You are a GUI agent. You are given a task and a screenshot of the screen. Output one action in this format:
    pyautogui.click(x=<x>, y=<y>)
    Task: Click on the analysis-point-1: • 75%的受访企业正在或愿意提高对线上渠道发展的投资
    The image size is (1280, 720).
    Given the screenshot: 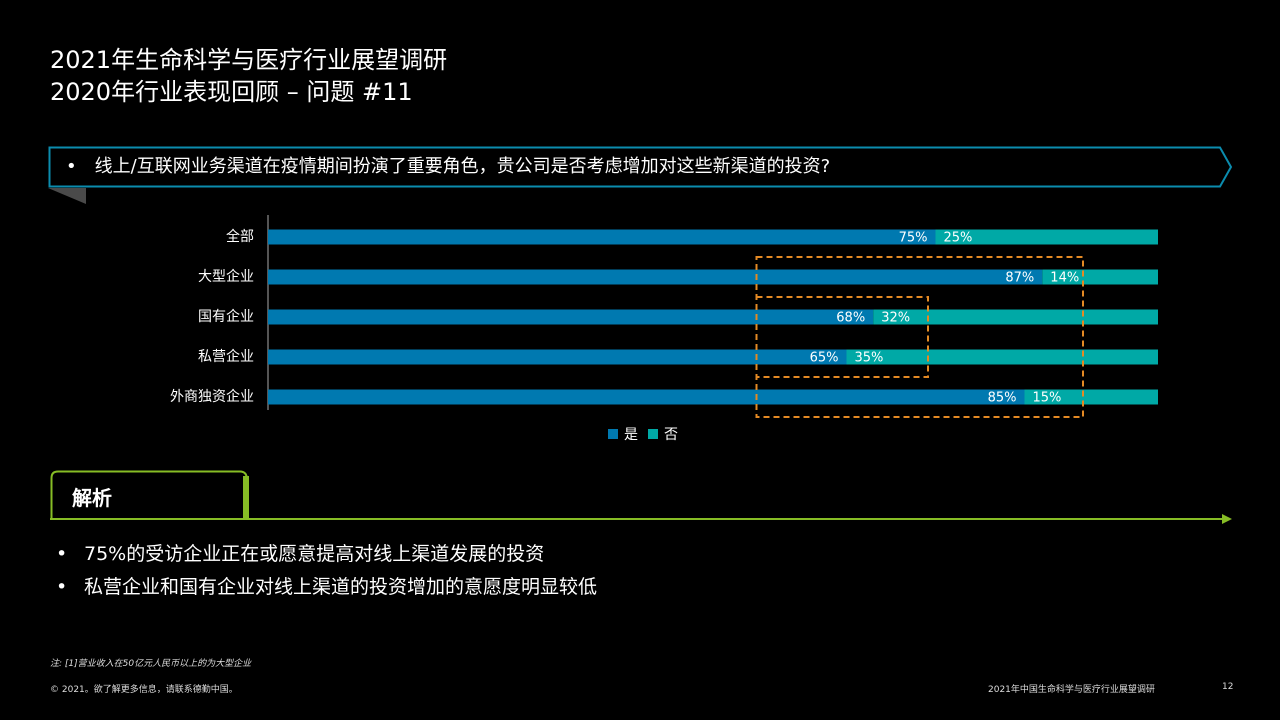 What is the action you would take?
    pyautogui.click(x=326, y=554)
    